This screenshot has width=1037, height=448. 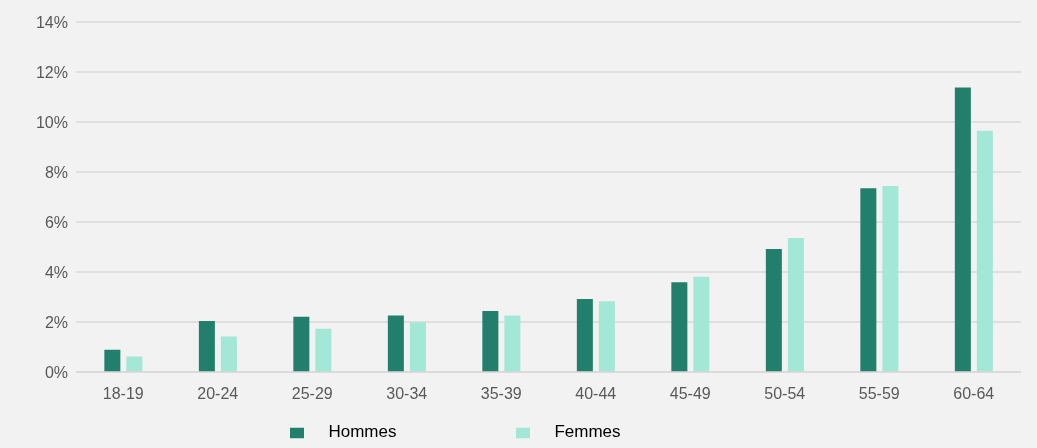 What do you see at coordinates (56, 172) in the screenshot?
I see `y-tick-label: 8%` at bounding box center [56, 172].